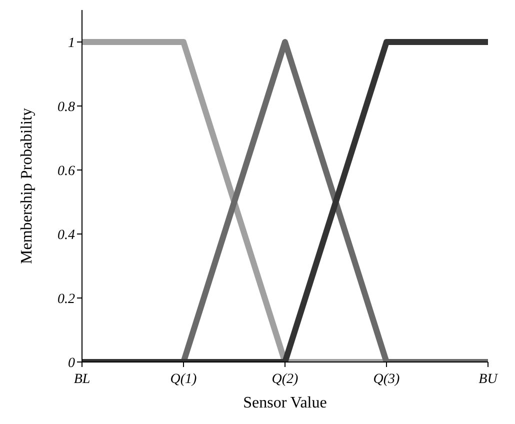 Image resolution: width=515 pixels, height=424 pixels. I want to click on x-tick-label: BU, so click(488, 379).